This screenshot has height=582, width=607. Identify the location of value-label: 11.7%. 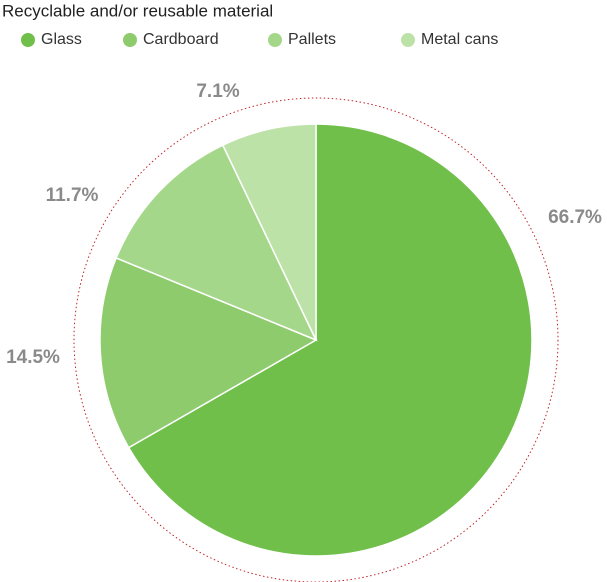
(72, 195).